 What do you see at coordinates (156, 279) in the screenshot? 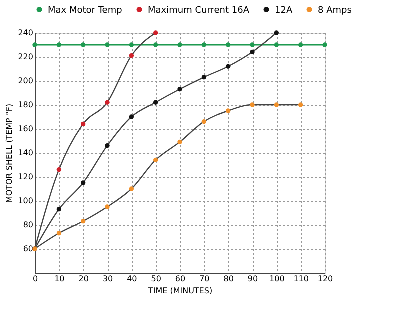
I see `x-tick-label: 50` at bounding box center [156, 279].